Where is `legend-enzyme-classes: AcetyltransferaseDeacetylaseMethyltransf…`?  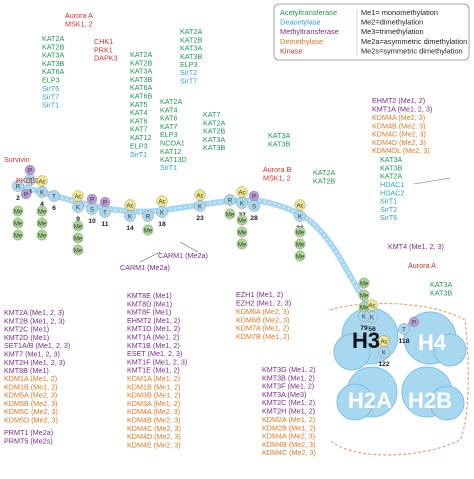
legend-enzyme-classes: AcetyltransferaseDeacetylaseMethyltransf… is located at coordinates (309, 31).